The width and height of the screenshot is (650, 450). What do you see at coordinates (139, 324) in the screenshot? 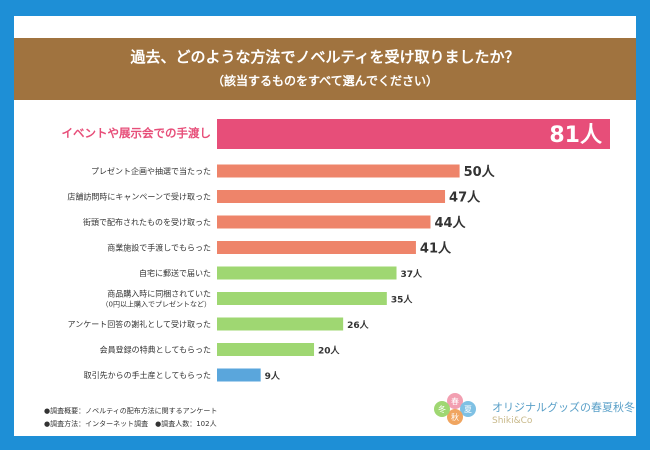
I see `category-label-7: アンケート回答の謝礼として受け取った` at bounding box center [139, 324].